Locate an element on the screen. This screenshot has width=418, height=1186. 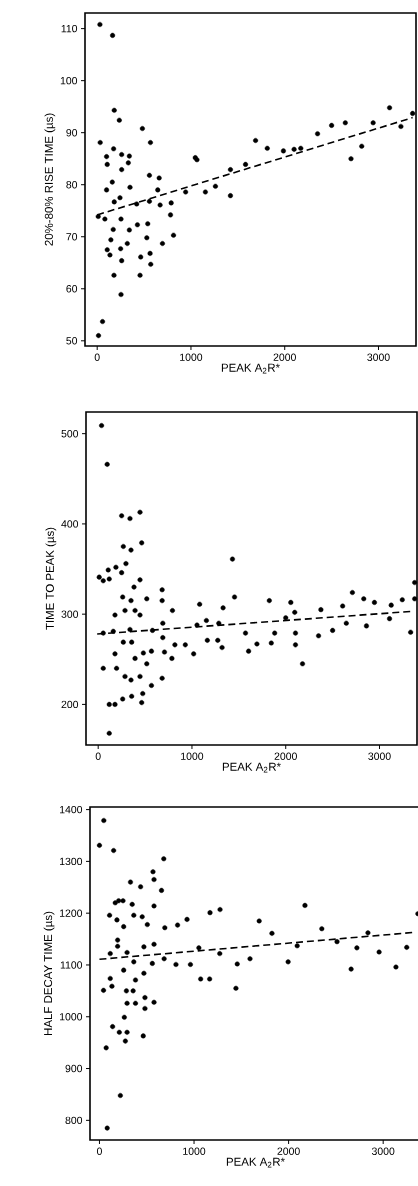
y-tick-label: 1200 is located at coordinates (71, 913).